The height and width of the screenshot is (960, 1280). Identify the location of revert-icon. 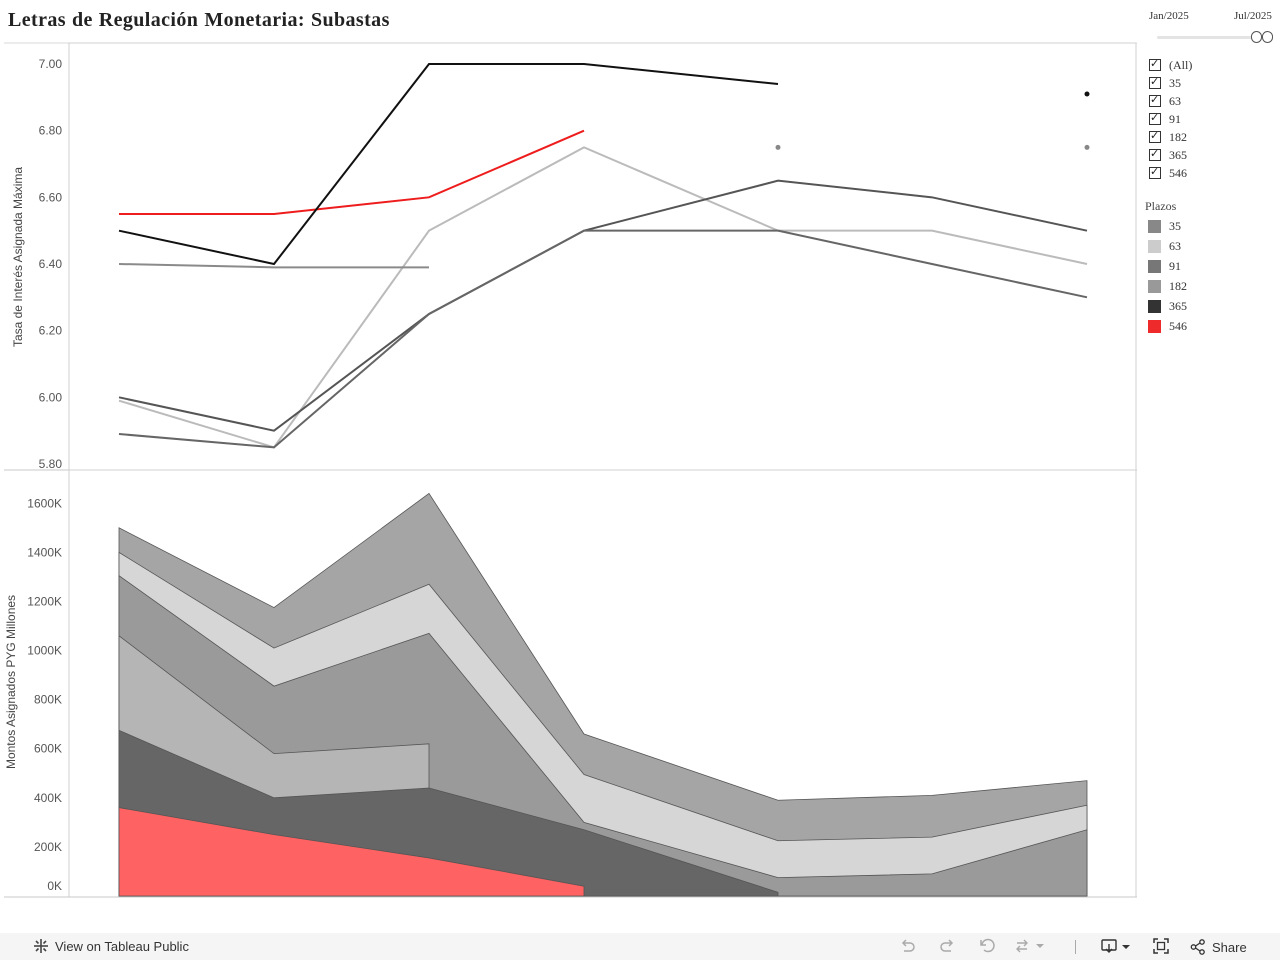
(987, 945).